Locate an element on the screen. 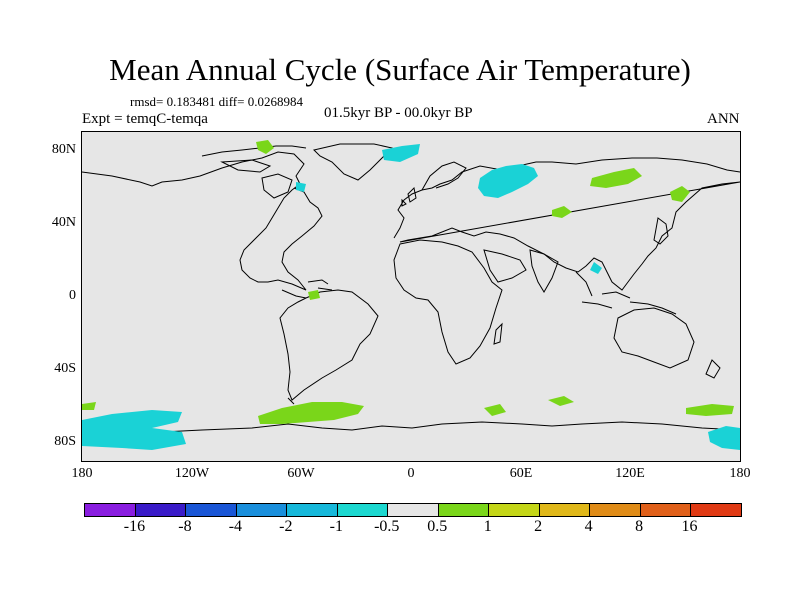 The height and width of the screenshot is (600, 800). experiment-label: Expt = temqC-temqa is located at coordinates (145, 119).